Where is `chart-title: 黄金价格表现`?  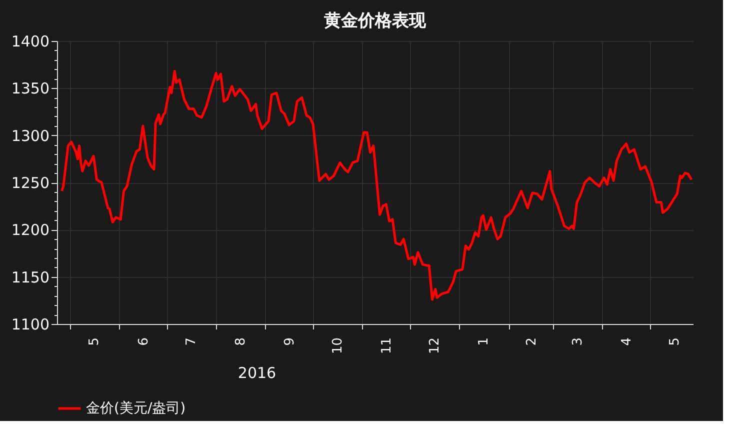 chart-title: 黄金价格表现 is located at coordinates (375, 21).